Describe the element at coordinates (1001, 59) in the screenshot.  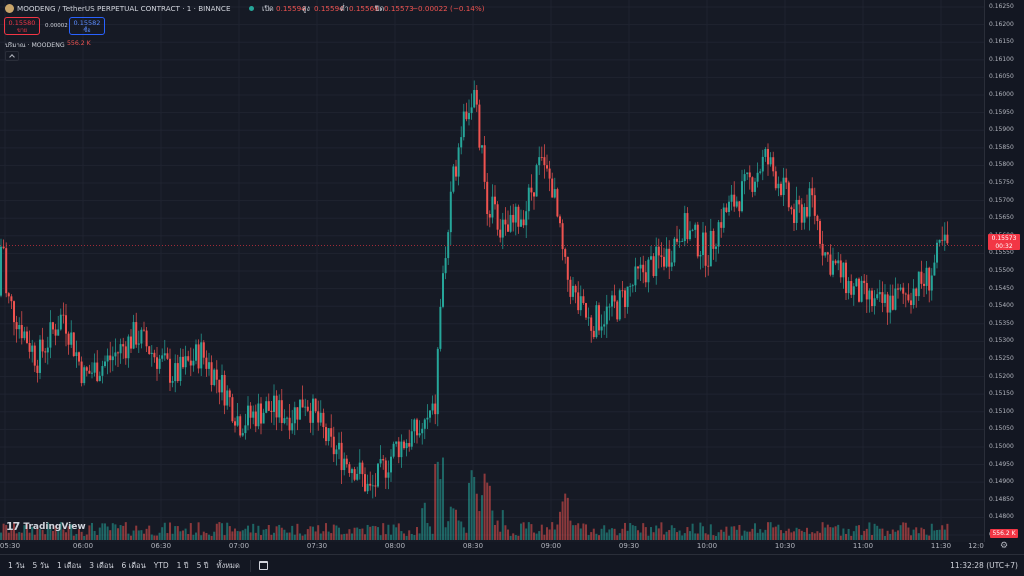
I see `price-tick-label: 0.16100` at that location.